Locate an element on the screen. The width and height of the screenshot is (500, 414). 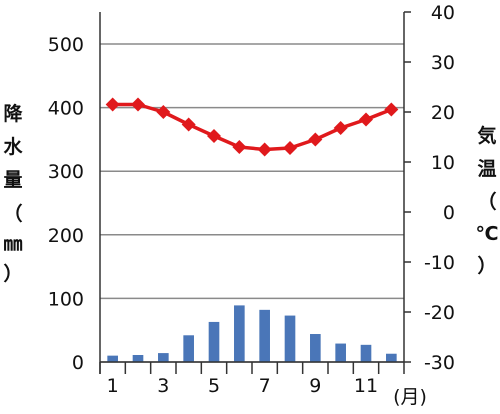
temperature-line is located at coordinates (252, 127).